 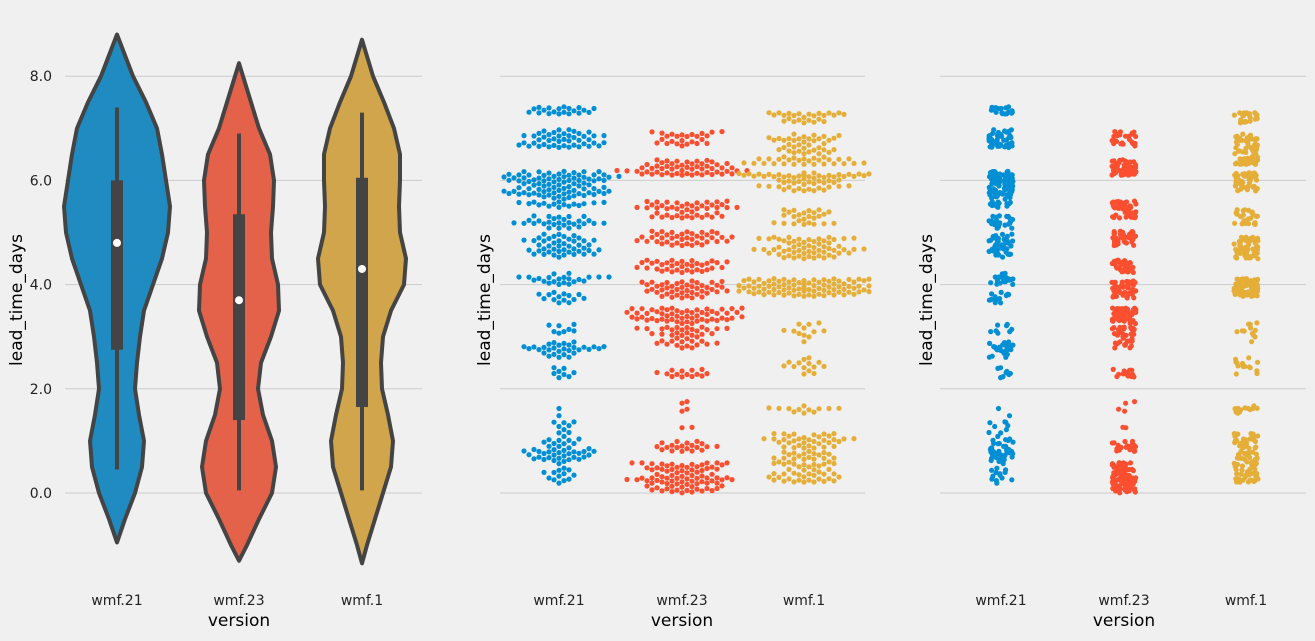 What do you see at coordinates (1123, 300) in the screenshot?
I see `strip-points` at bounding box center [1123, 300].